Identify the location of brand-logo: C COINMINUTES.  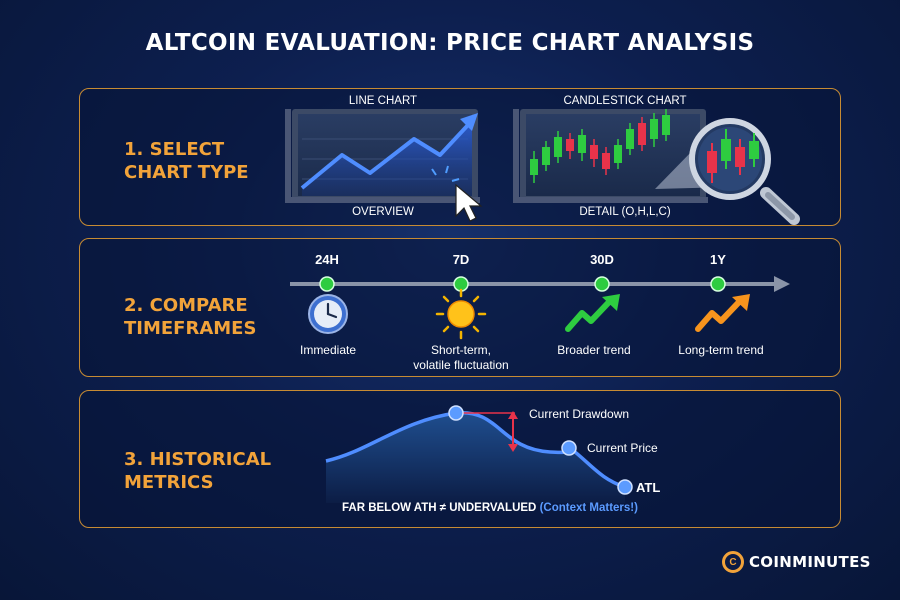
(796, 562).